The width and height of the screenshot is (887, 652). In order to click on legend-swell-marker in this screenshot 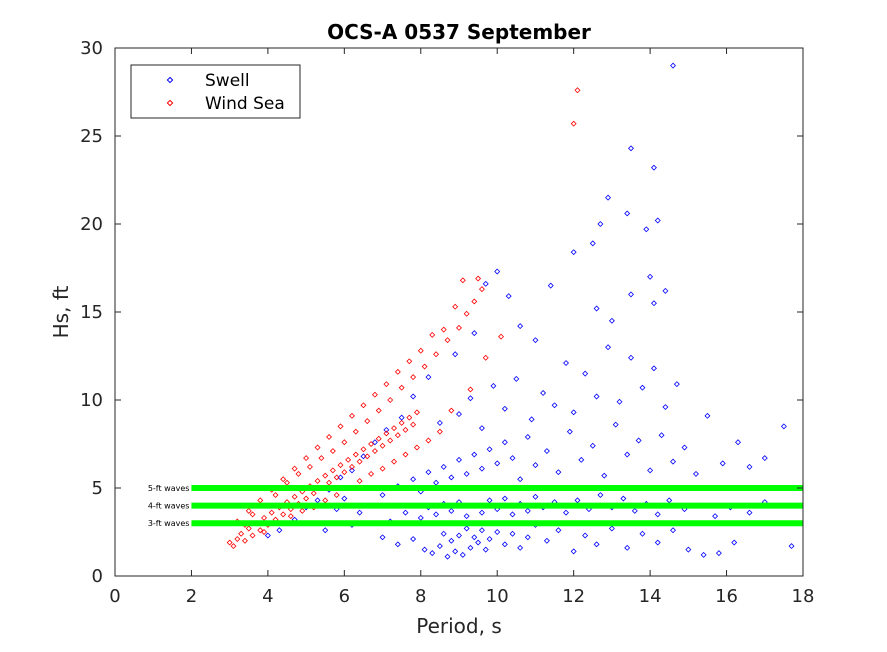, I will do `click(170, 80)`.